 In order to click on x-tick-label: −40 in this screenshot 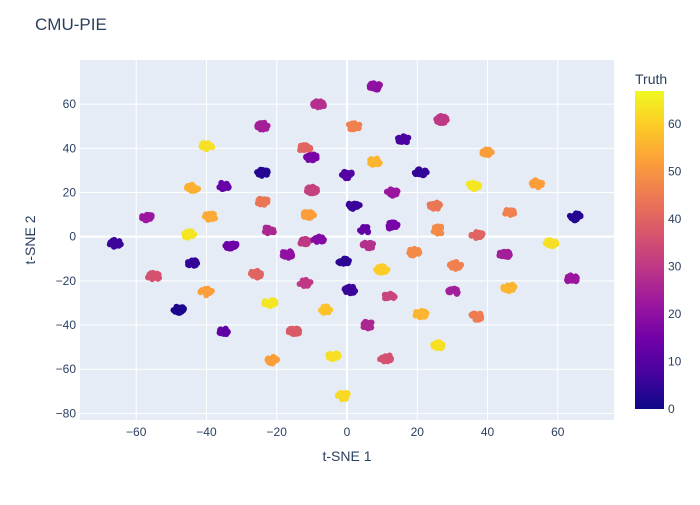, I will do `click(206, 432)`.